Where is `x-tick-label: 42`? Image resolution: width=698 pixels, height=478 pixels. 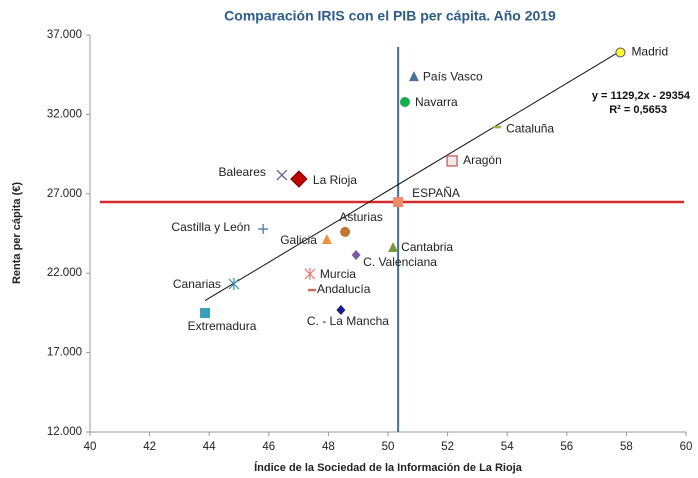 x-tick-label: 42 is located at coordinates (149, 447).